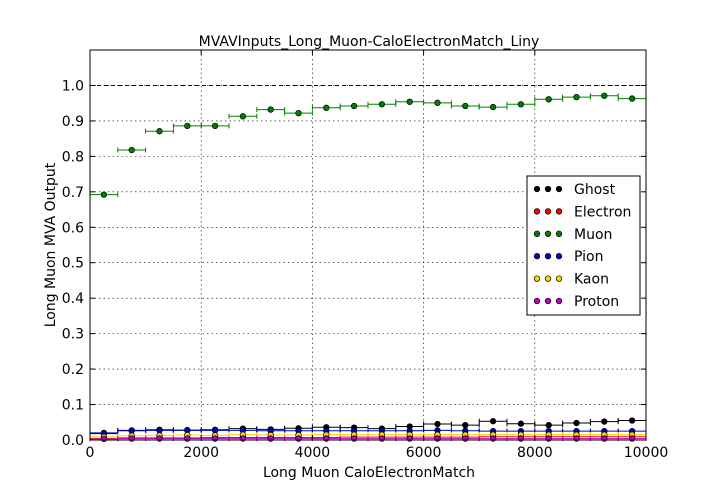 The width and height of the screenshot is (720, 504). I want to click on x-tick-label: 10000, so click(646, 453).